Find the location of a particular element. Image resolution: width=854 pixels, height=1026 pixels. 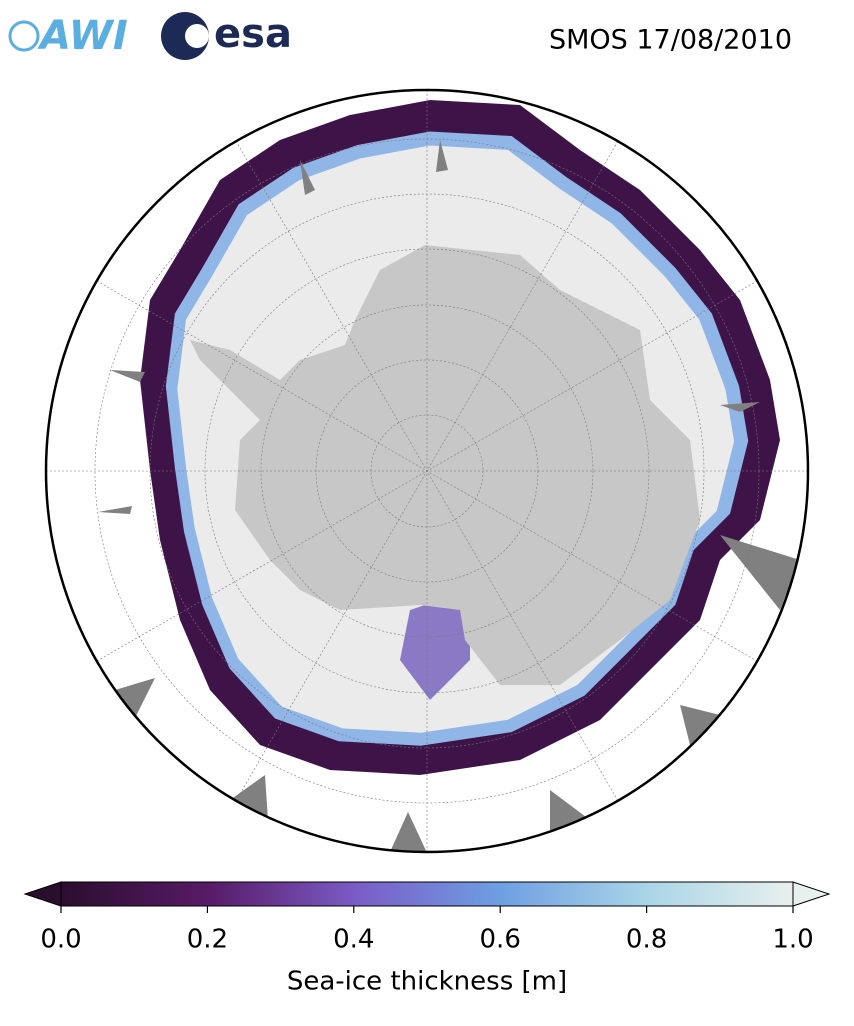

colorbar-ramp is located at coordinates (427, 894).